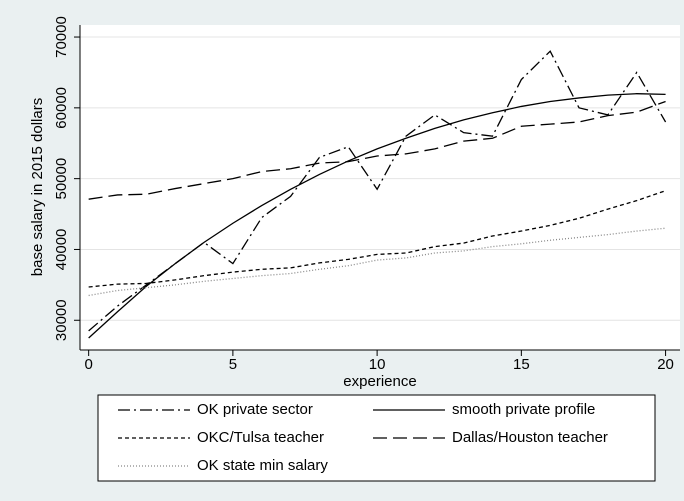 The image size is (684, 501). What do you see at coordinates (521, 364) in the screenshot?
I see `x-tick-label: 15` at bounding box center [521, 364].